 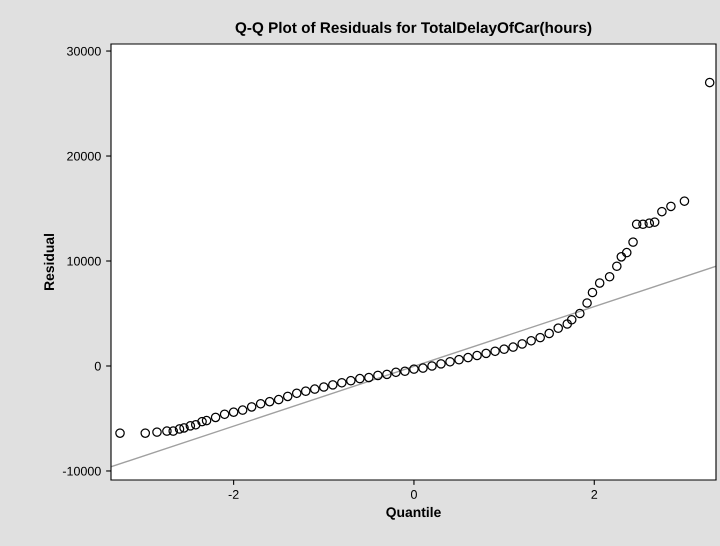 I want to click on y-tick-label: 30000, so click(x=84, y=51).